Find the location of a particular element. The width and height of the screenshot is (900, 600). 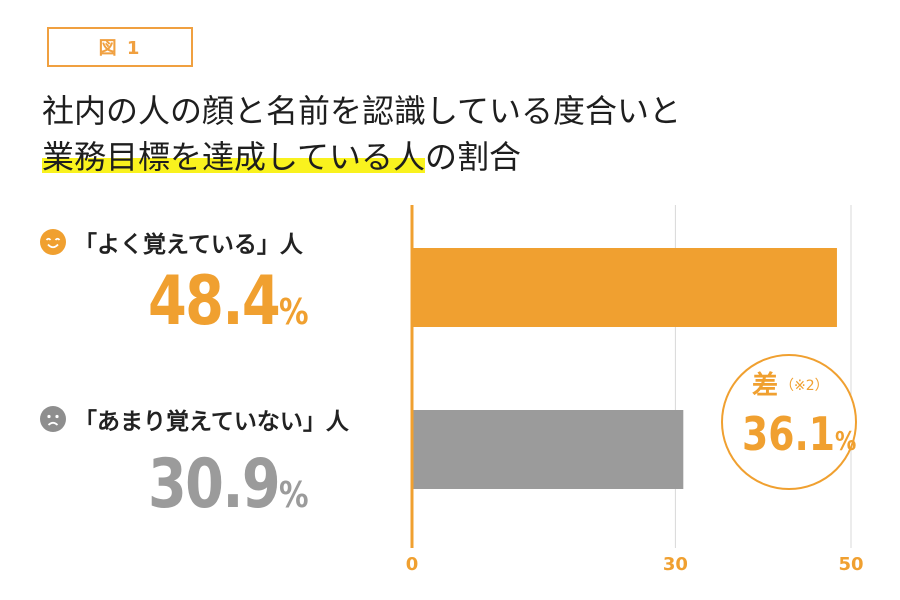

x-tick-label-0: 0 is located at coordinates (412, 564).